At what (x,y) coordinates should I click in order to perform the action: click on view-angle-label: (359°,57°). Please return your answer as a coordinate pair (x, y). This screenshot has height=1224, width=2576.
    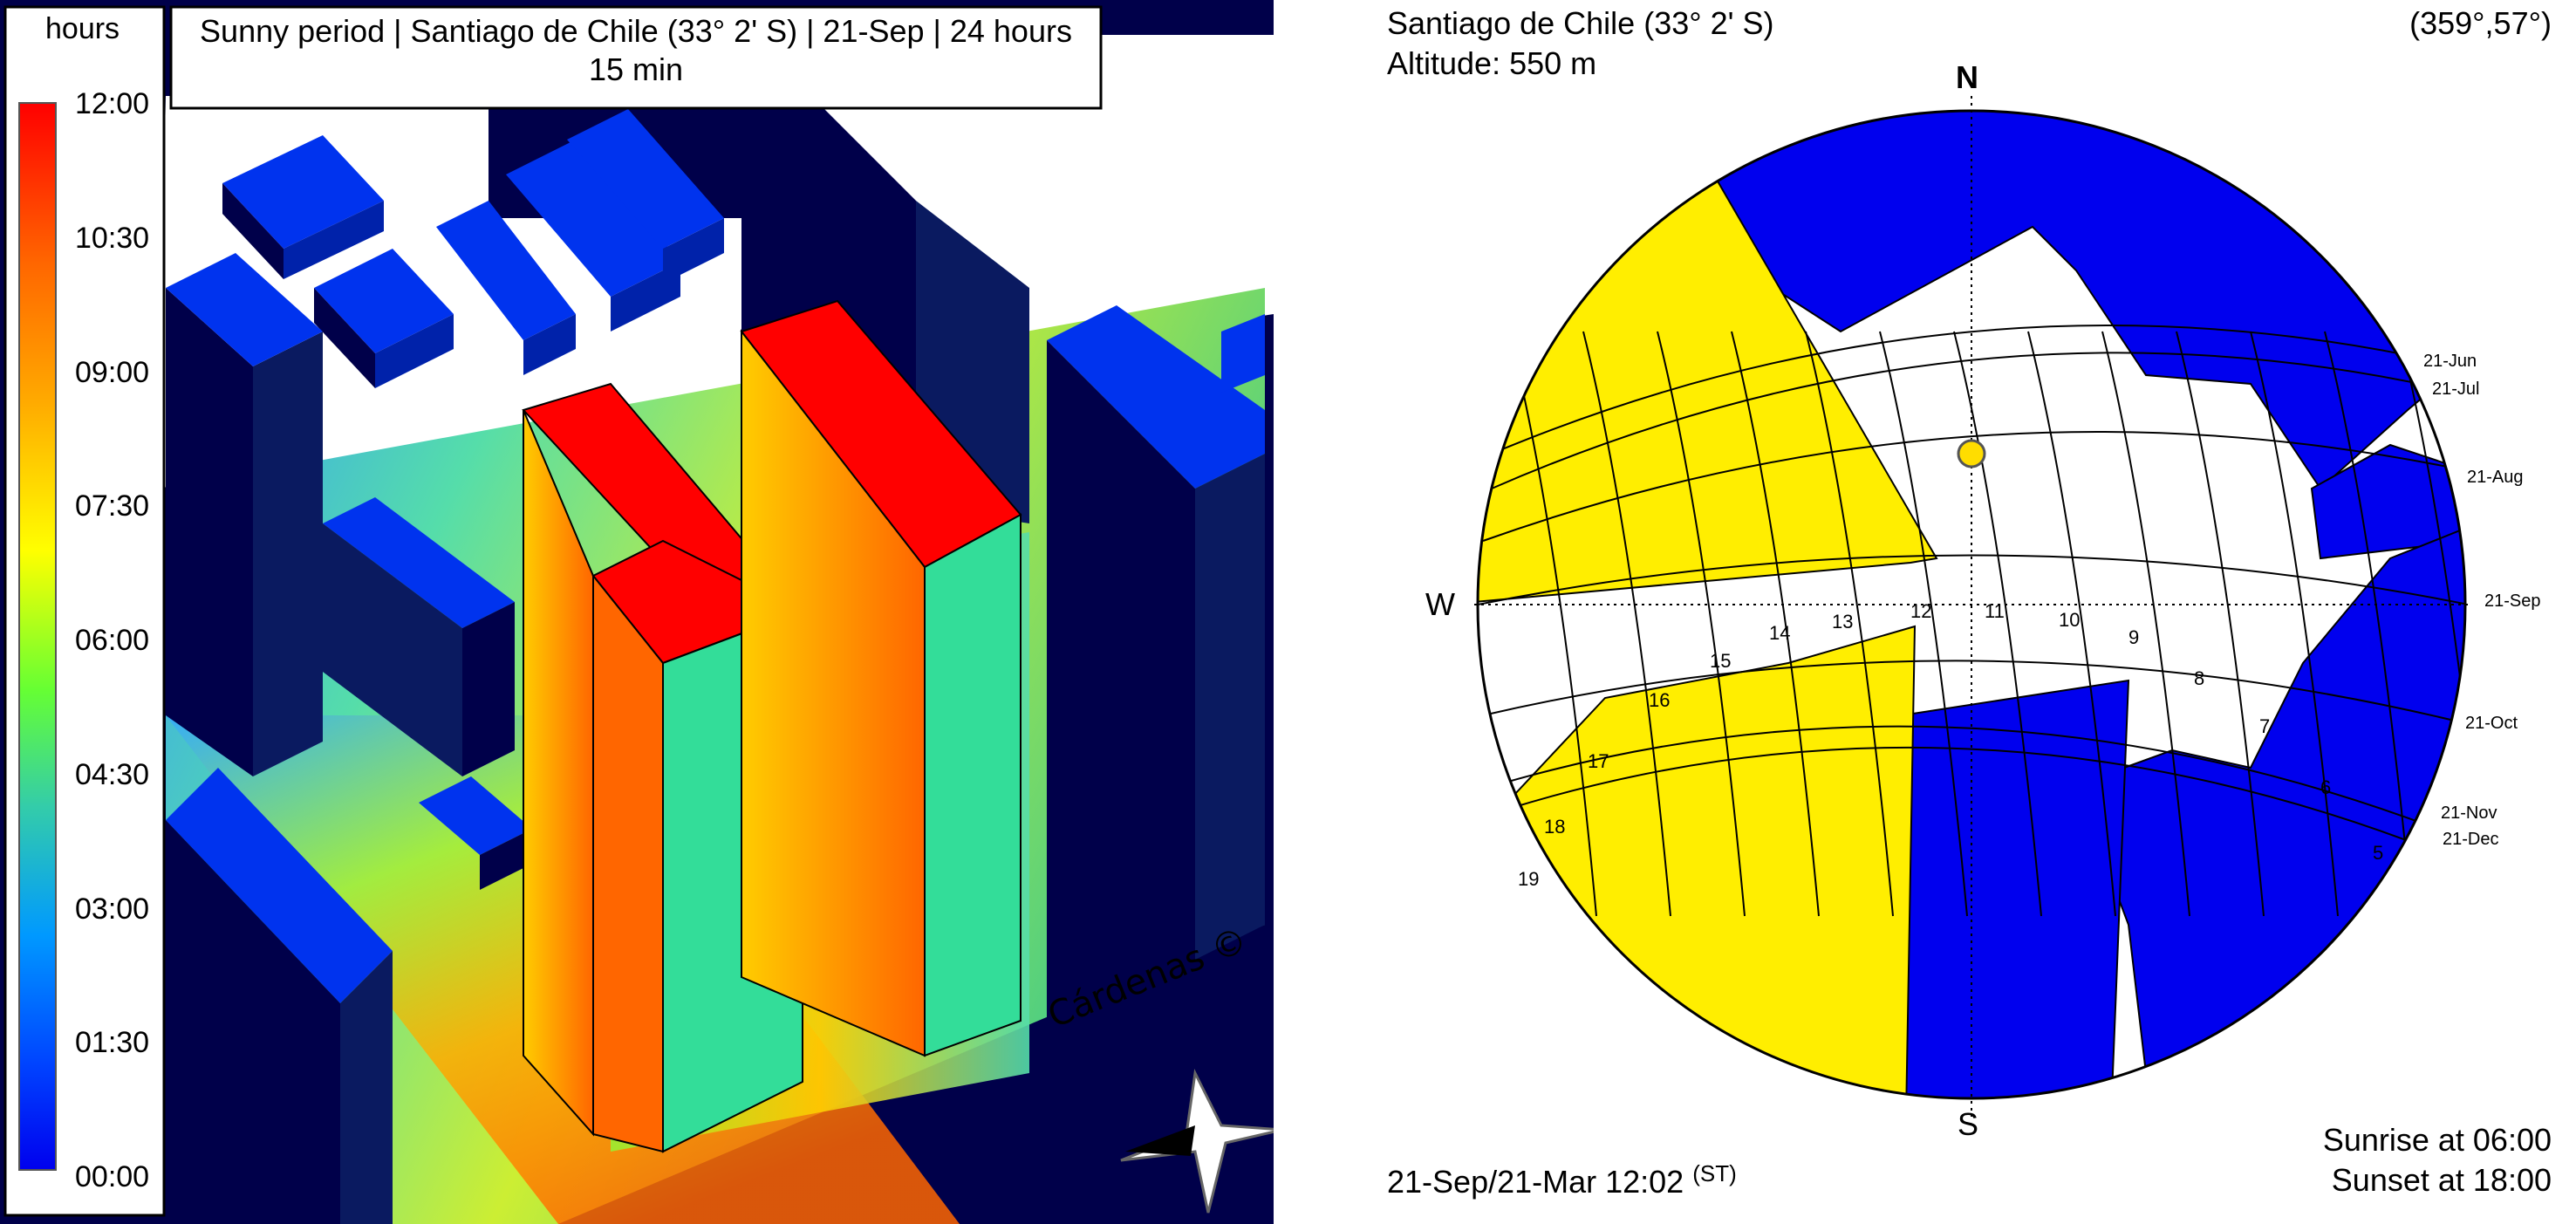
    Looking at the image, I should click on (2480, 23).